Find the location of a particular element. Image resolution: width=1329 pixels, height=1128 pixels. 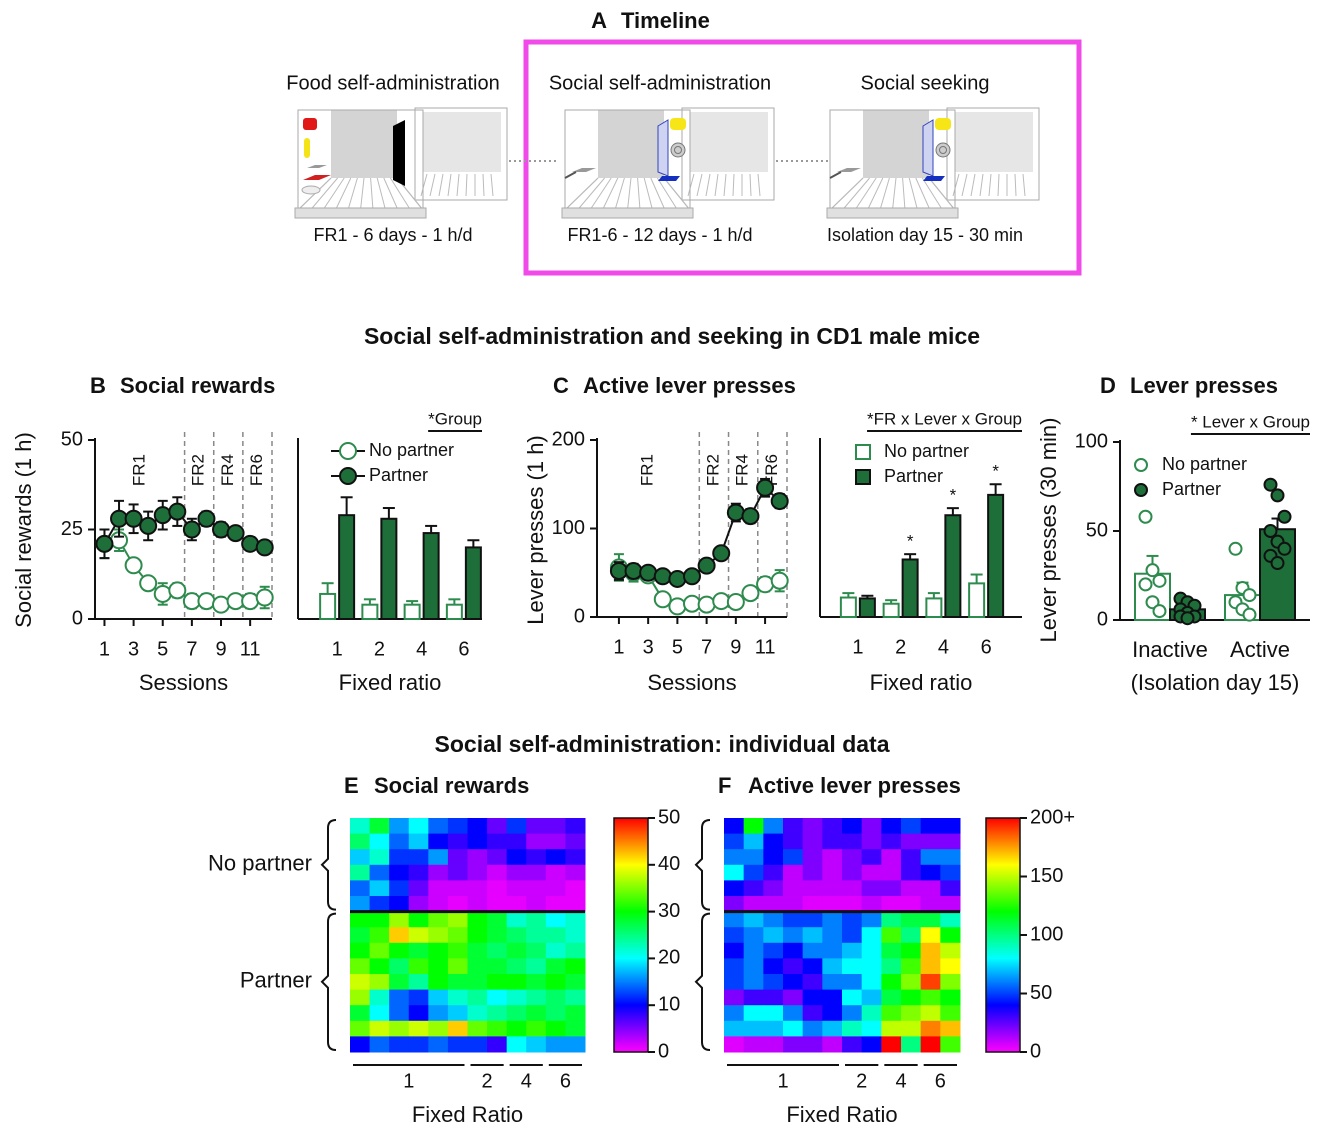

cue-light is located at coordinates (678, 124).